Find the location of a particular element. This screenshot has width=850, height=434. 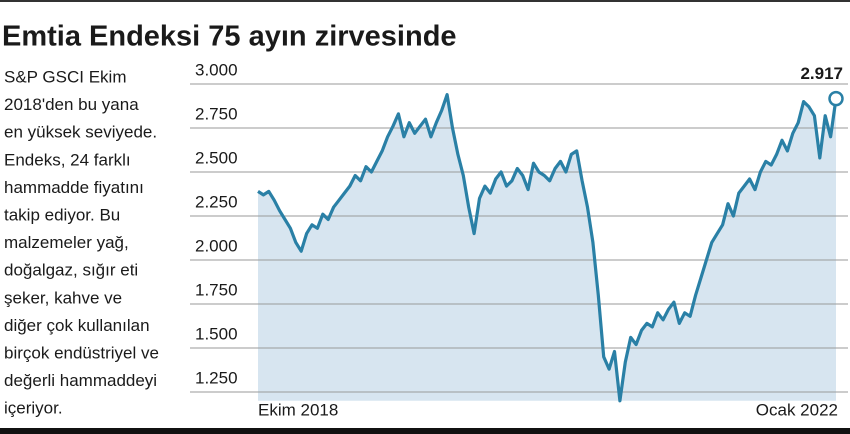

description-line: takip ediyor. Bu is located at coordinates (62, 214).